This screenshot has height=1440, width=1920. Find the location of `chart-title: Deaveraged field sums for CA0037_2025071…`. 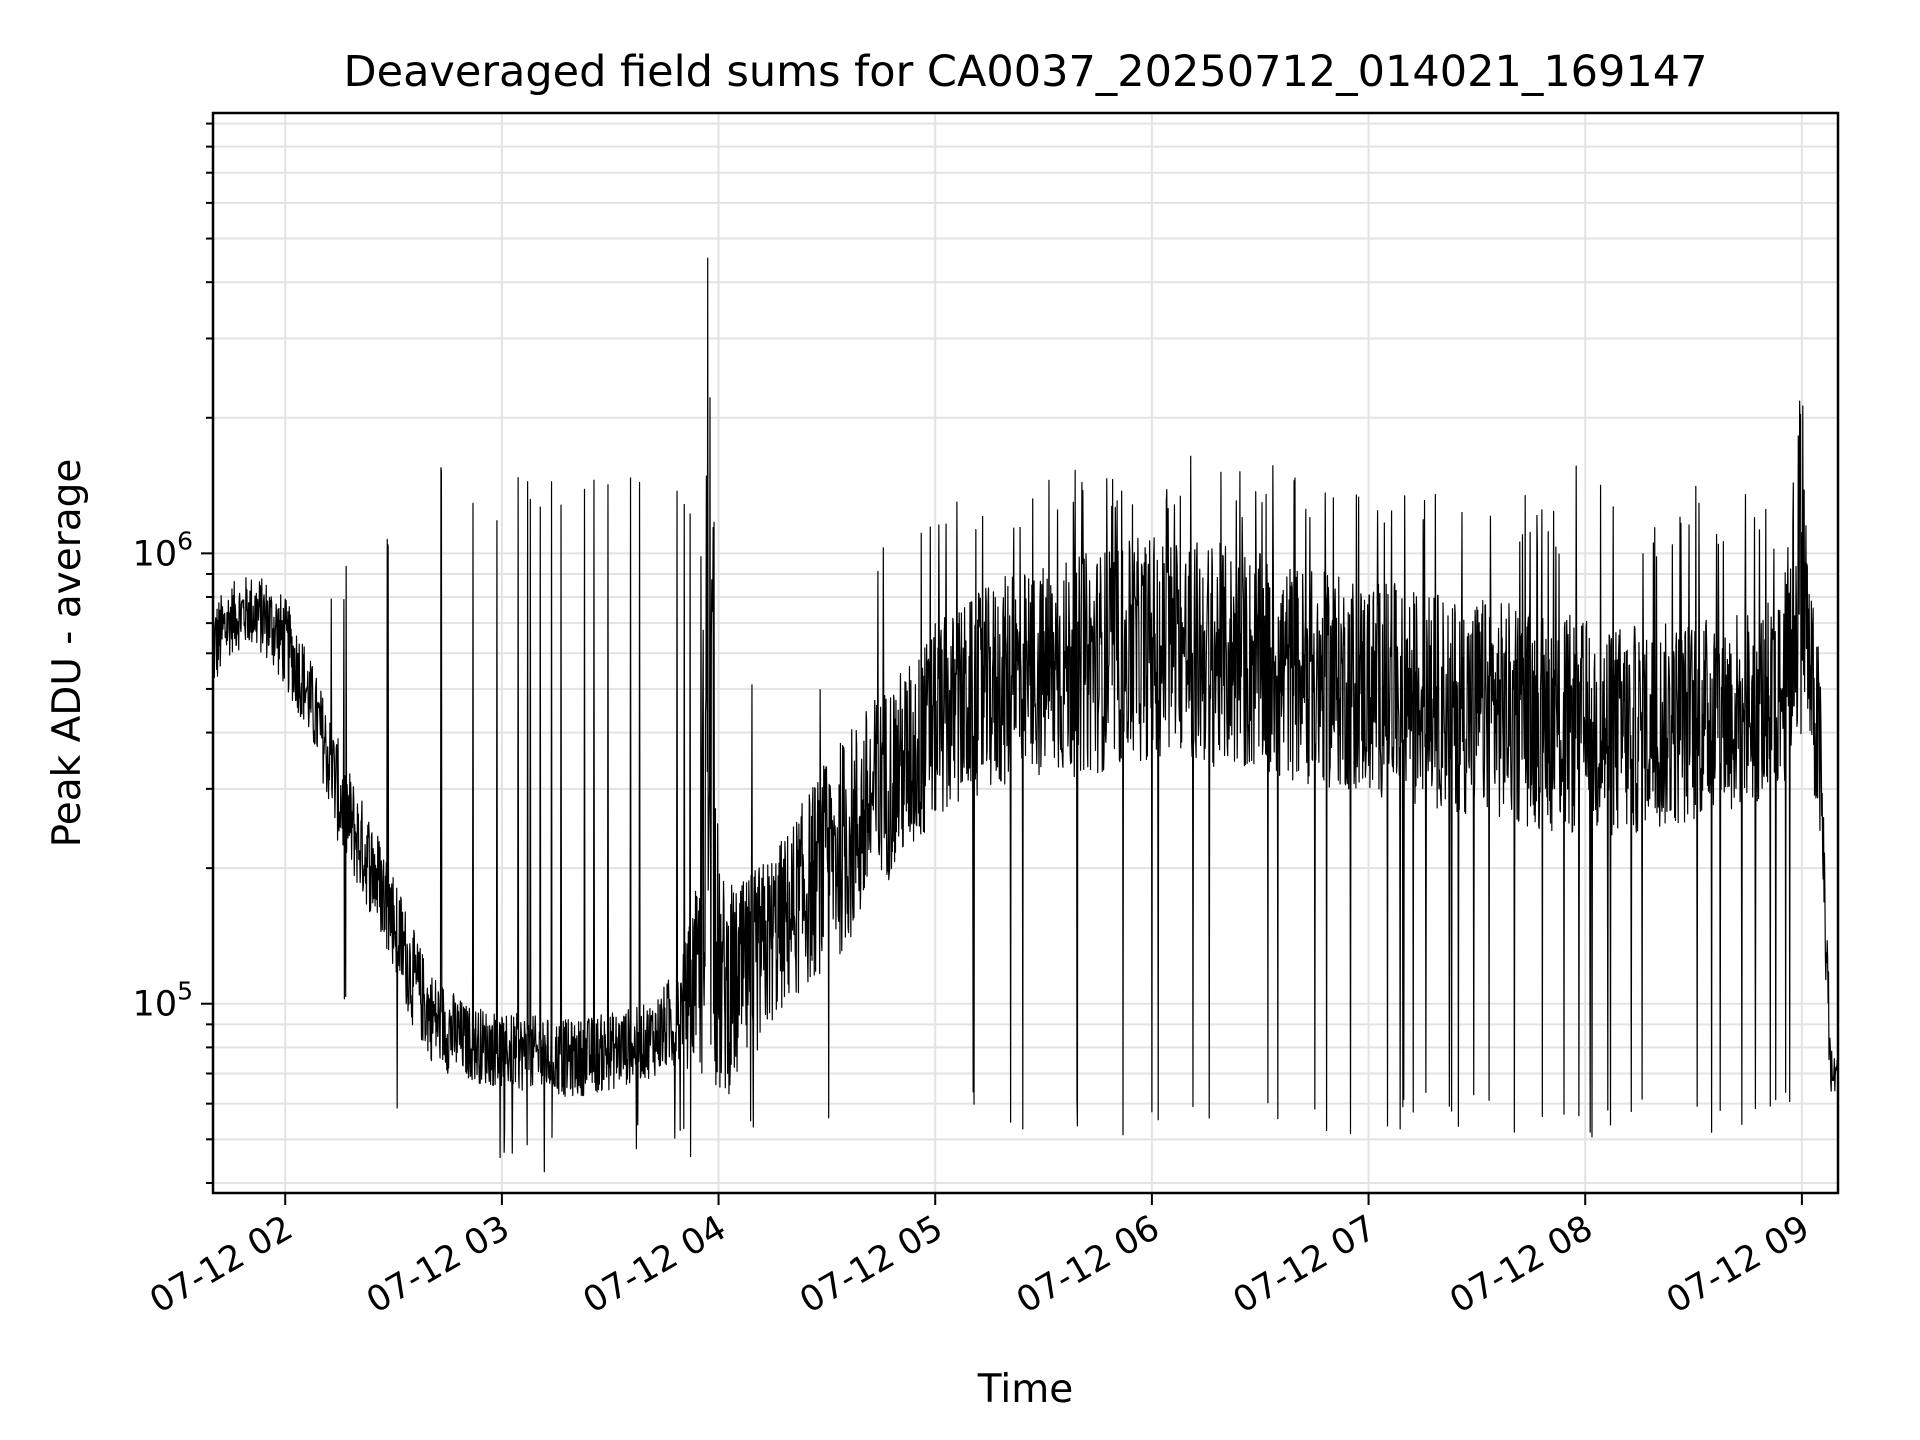

chart-title: Deaveraged field sums for CA0037_2025071… is located at coordinates (1026, 72).